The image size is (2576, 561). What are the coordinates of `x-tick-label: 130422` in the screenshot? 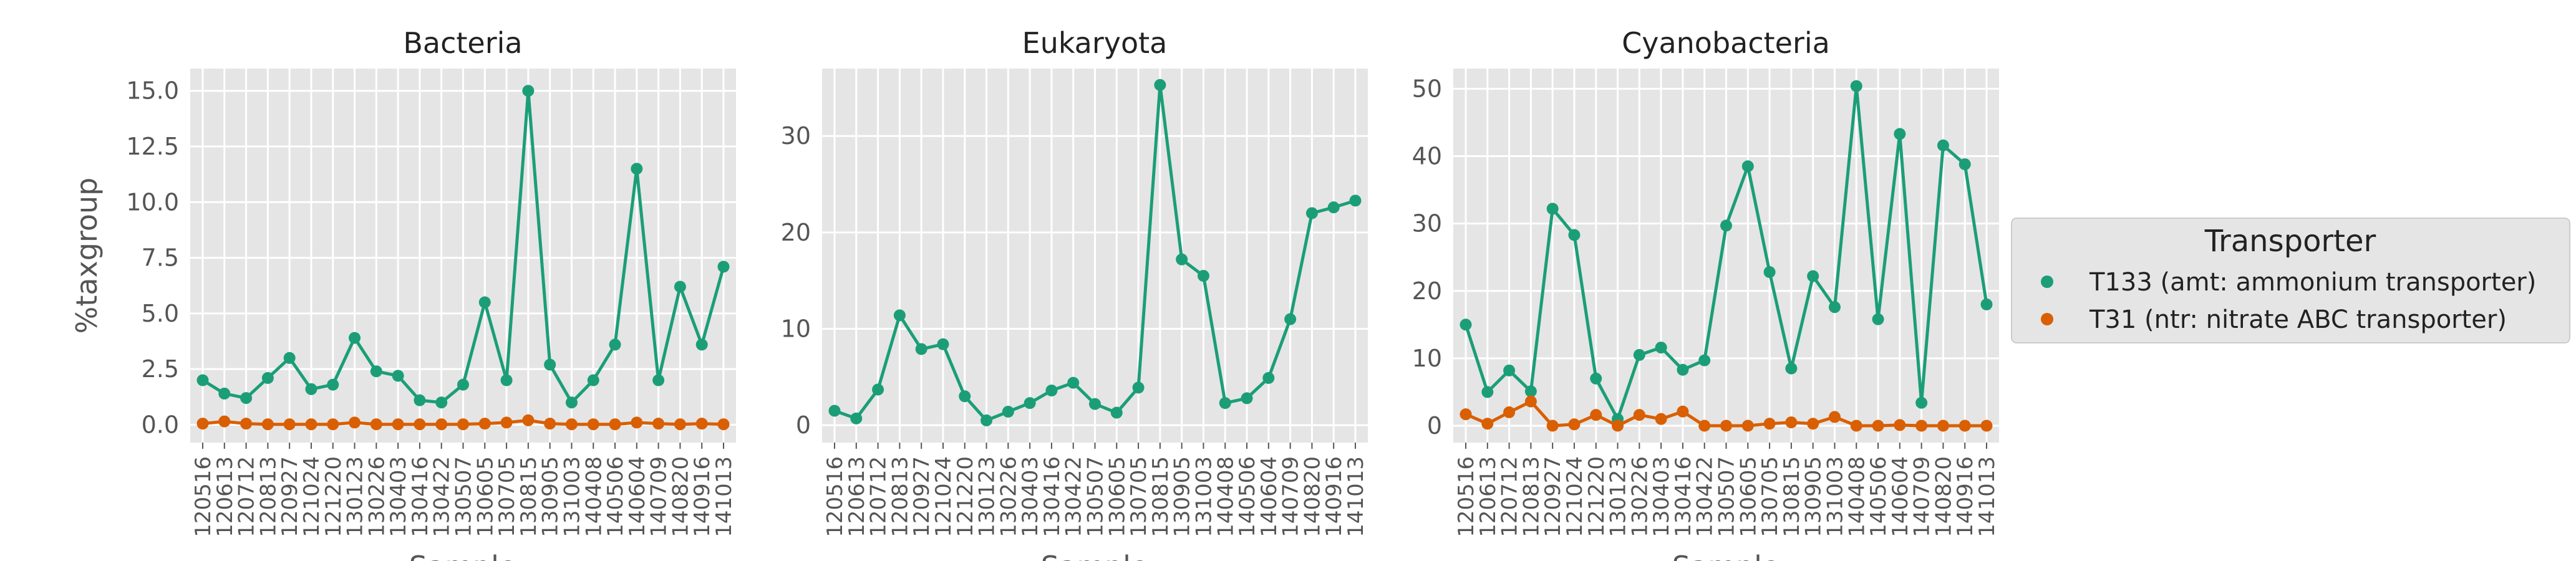 It's located at (1705, 496).